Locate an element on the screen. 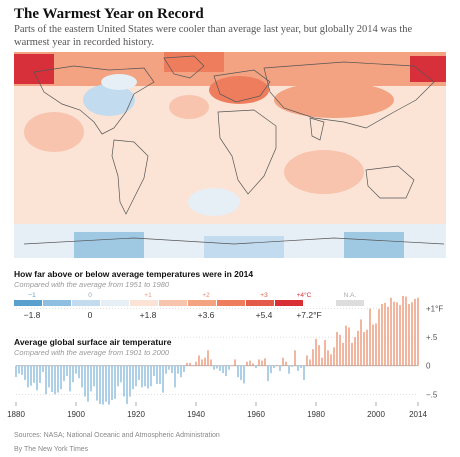 Image resolution: width=460 pixels, height=457 pixels. bar-1903 is located at coordinates (85, 381).